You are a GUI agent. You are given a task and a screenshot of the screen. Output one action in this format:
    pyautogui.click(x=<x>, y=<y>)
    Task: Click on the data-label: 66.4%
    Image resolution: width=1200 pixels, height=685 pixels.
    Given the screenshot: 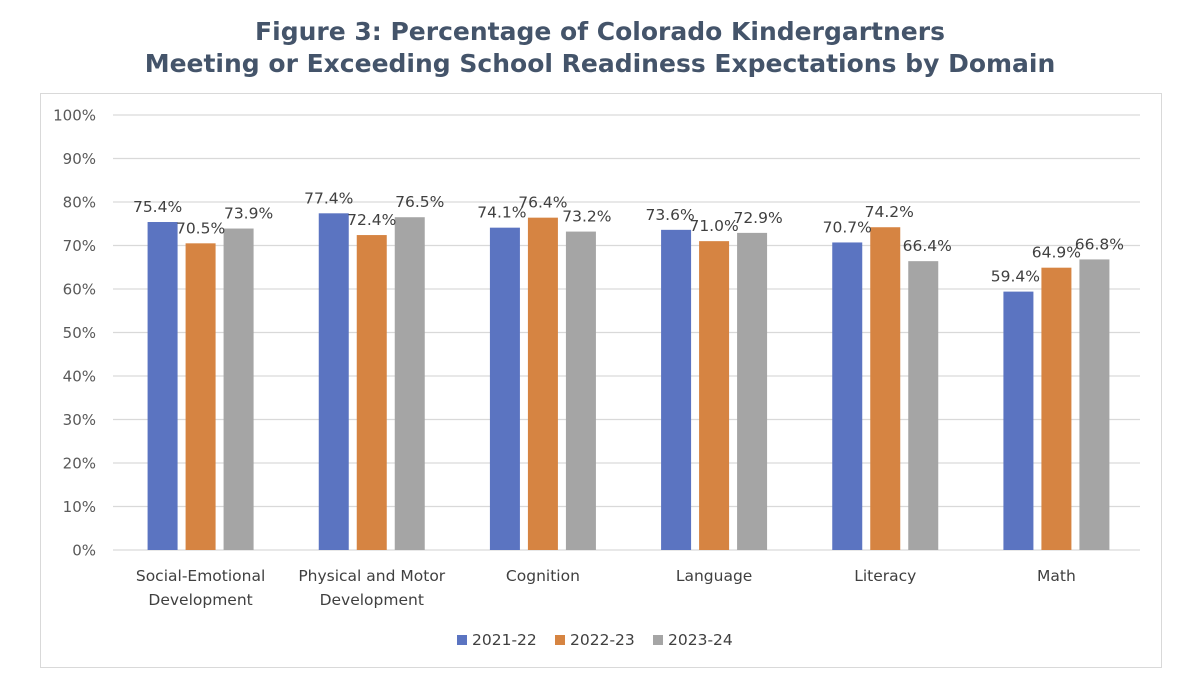 What is the action you would take?
    pyautogui.click(x=927, y=246)
    